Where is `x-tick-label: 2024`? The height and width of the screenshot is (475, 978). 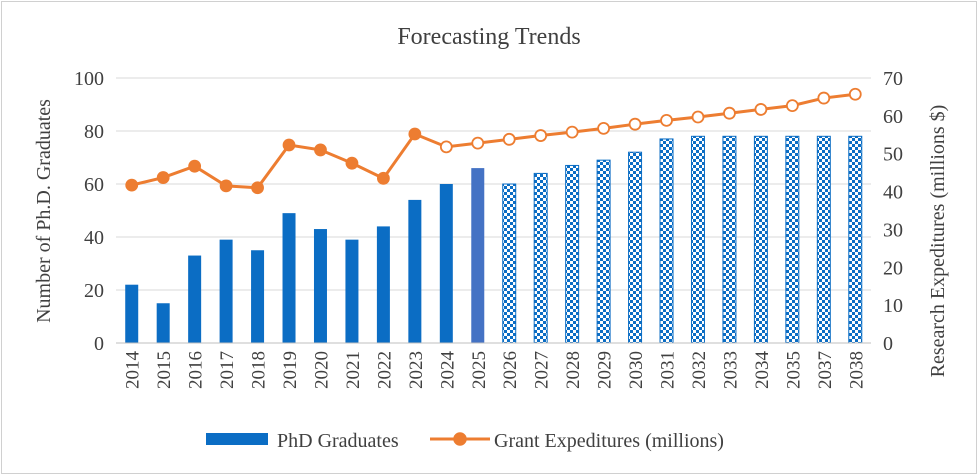 x-tick-label: 2024 is located at coordinates (447, 370).